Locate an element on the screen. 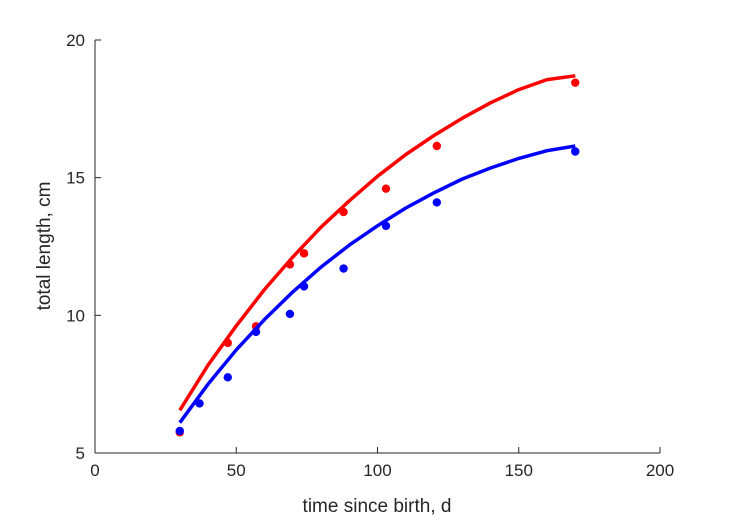 The width and height of the screenshot is (729, 521). x-tick-label: 100 is located at coordinates (377, 470).